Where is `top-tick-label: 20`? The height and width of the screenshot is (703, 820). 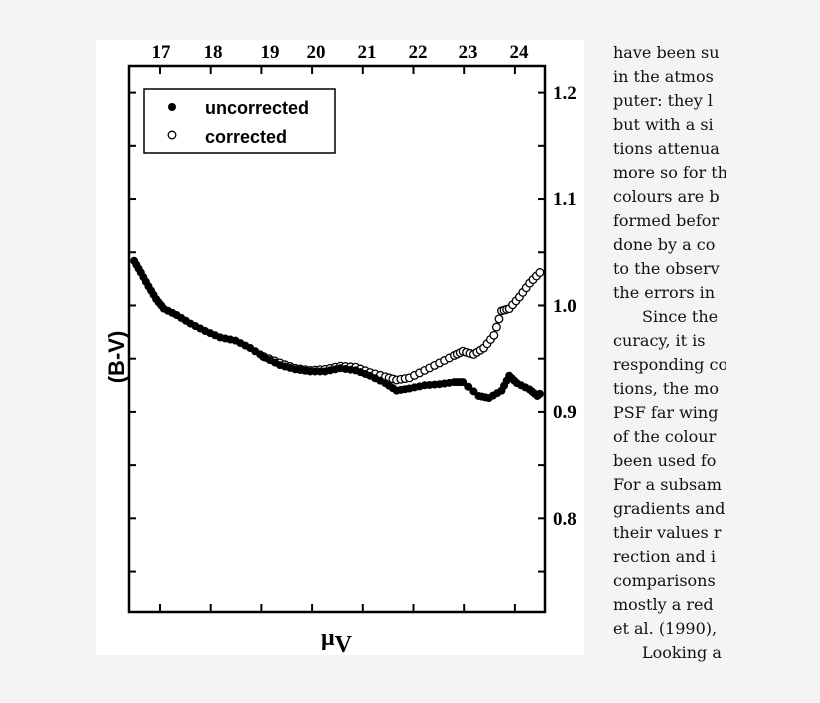 top-tick-label: 20 is located at coordinates (316, 52).